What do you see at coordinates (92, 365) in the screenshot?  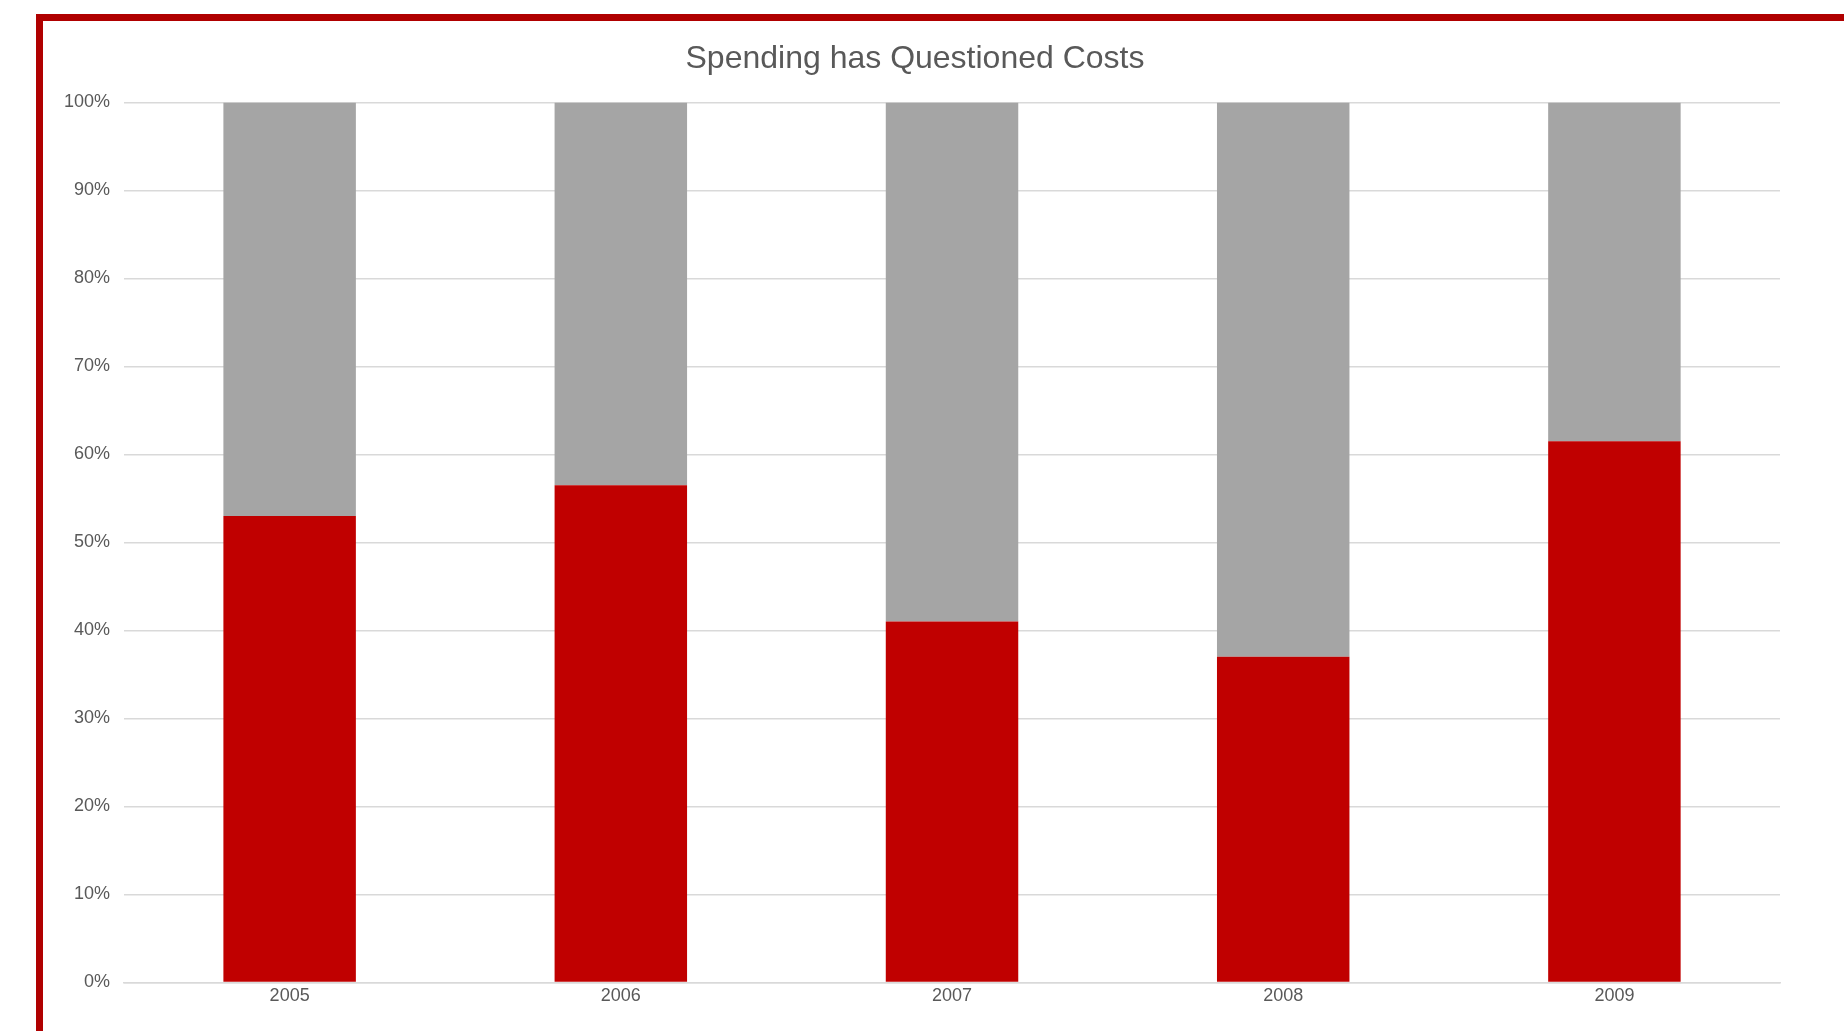 I see `y-tick-label: 70%` at bounding box center [92, 365].